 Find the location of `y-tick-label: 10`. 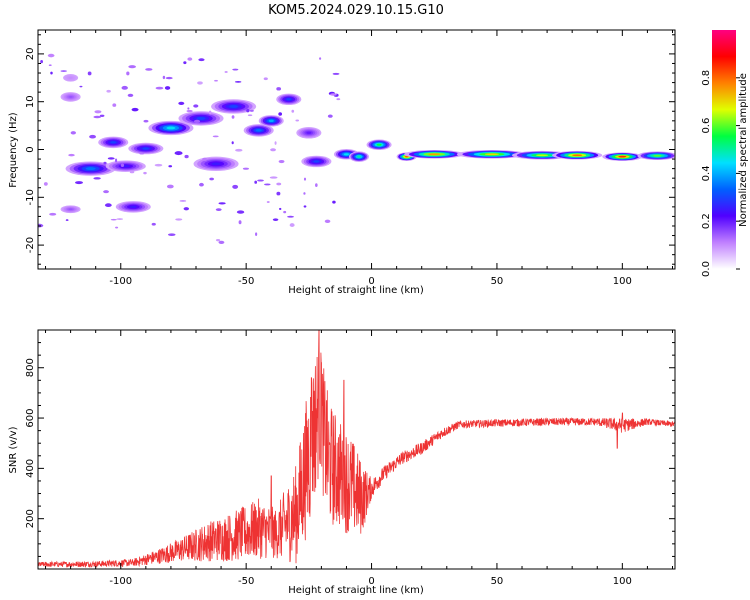

y-tick-label: 10 is located at coordinates (30, 101).